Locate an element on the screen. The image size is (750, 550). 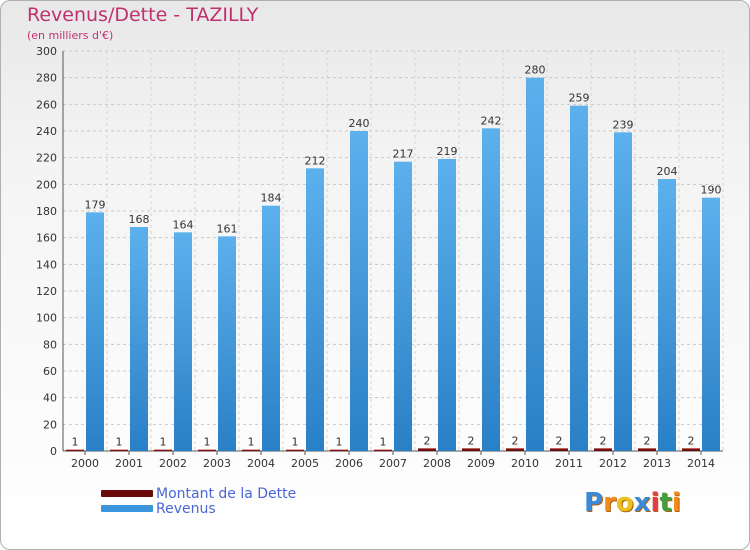
x-tick-label: 2013 is located at coordinates (657, 463).